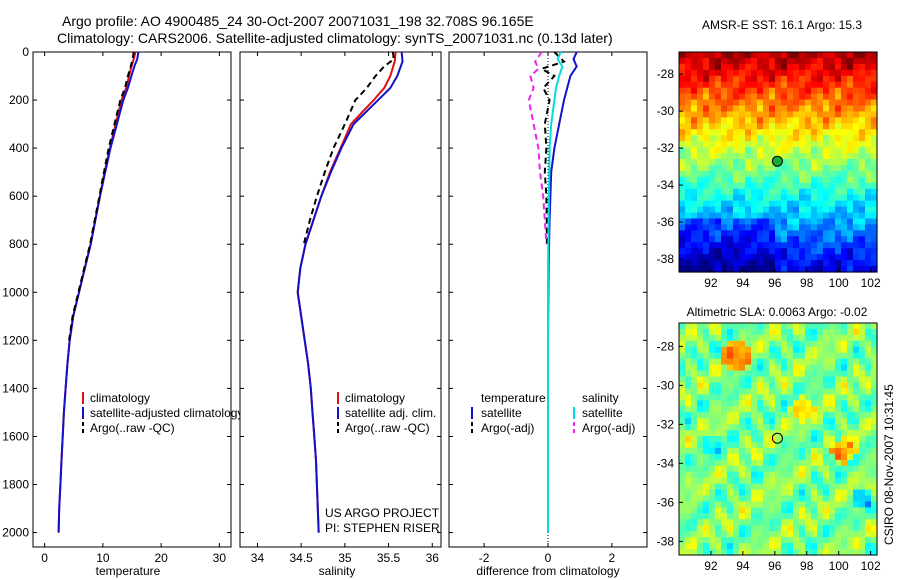 The width and height of the screenshot is (900, 580). I want to click on series-line-argo-raw-qc-, so click(348, 148).